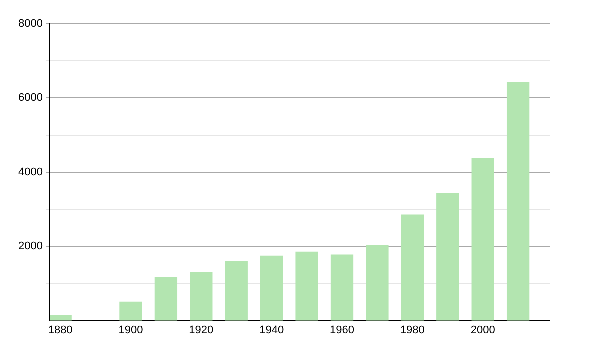 Image resolution: width=600 pixels, height=350 pixels. What do you see at coordinates (483, 330) in the screenshot?
I see `x-tick-label: 2000` at bounding box center [483, 330].